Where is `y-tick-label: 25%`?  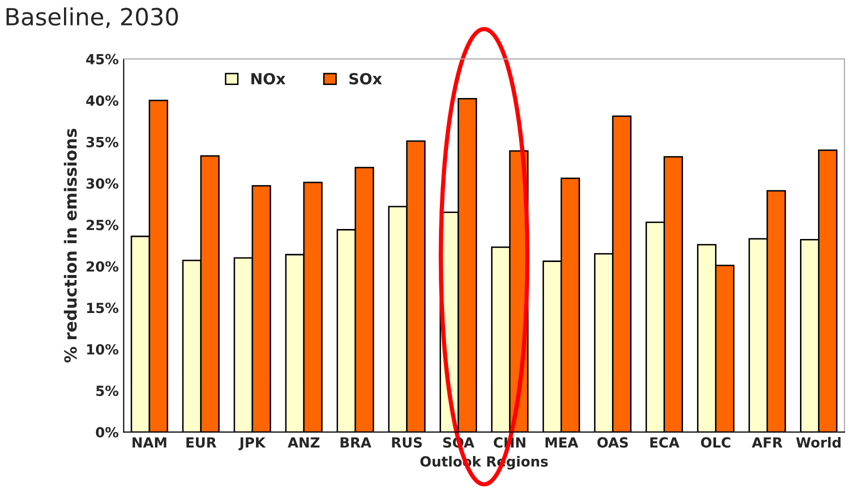 y-tick-label: 25% is located at coordinates (102, 225).